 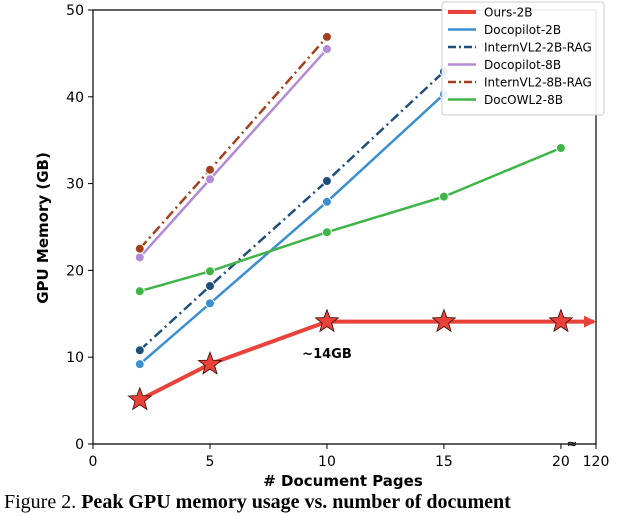 I want to click on x-tick-label: 0, so click(x=93, y=462).